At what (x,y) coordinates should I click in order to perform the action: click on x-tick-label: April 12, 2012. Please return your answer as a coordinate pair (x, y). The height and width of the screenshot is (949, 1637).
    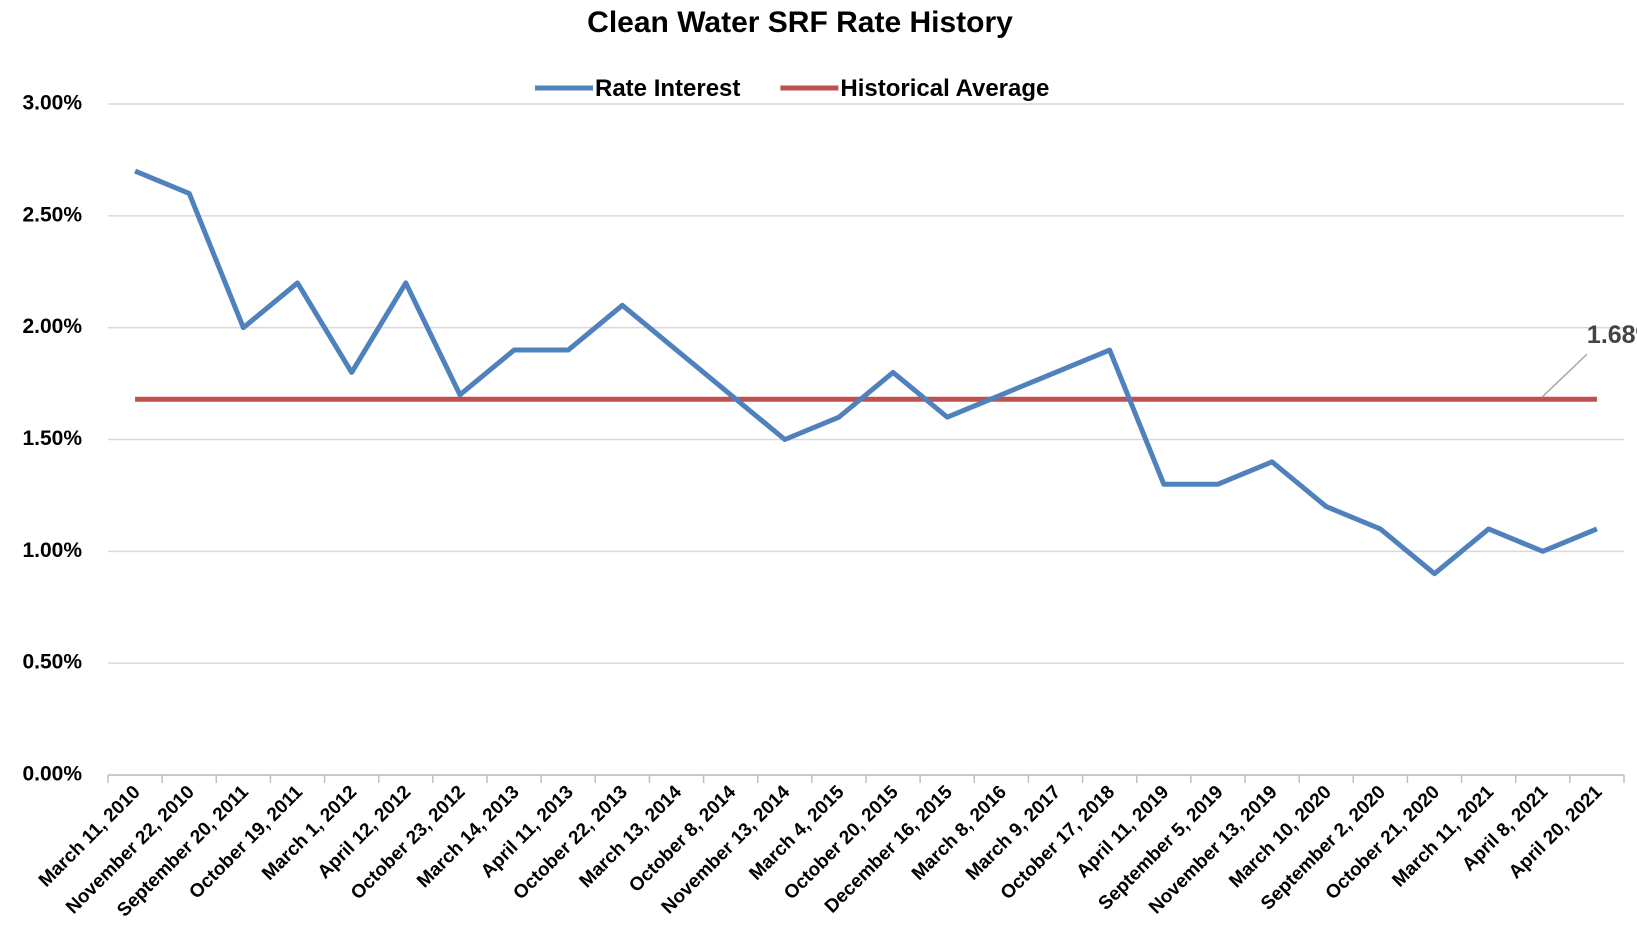
    Looking at the image, I should click on (364, 832).